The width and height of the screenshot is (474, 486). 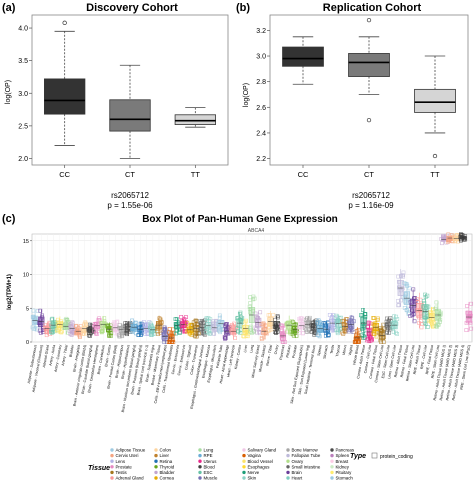 I want to click on panel-c-title: Box Plot of Pan-Human Gene Expression, so click(x=240, y=219).